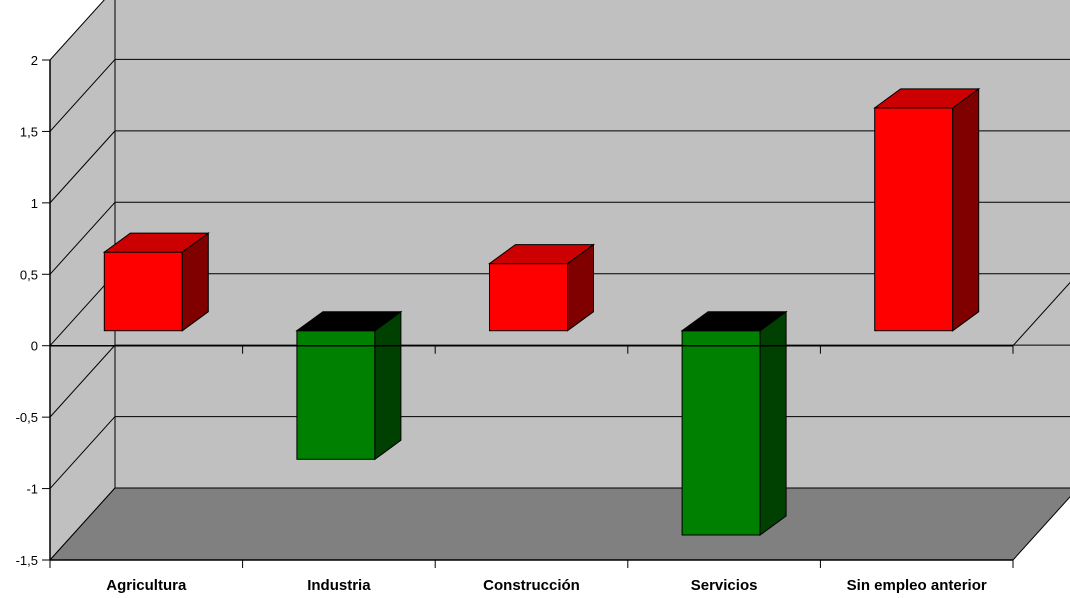 This screenshot has width=1070, height=598. What do you see at coordinates (724, 585) in the screenshot?
I see `x-tick-label: Servicios` at bounding box center [724, 585].